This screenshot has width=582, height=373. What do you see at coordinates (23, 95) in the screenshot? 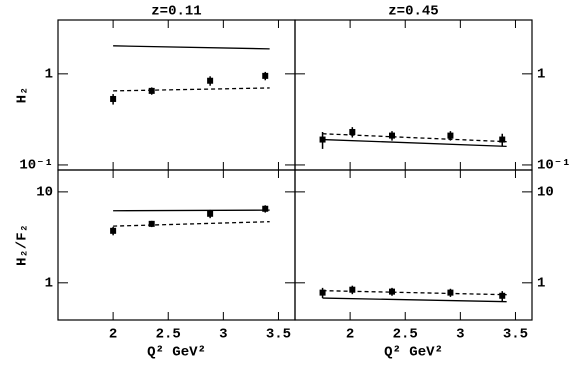
I see `y-axis-label: H₂` at bounding box center [23, 95].